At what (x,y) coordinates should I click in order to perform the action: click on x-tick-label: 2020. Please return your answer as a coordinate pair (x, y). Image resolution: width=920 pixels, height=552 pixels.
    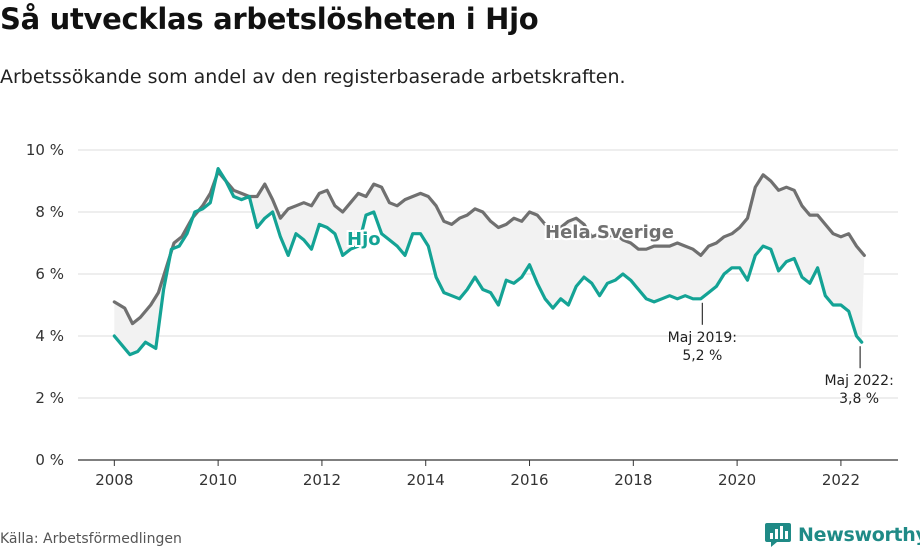
    Looking at the image, I should click on (737, 480).